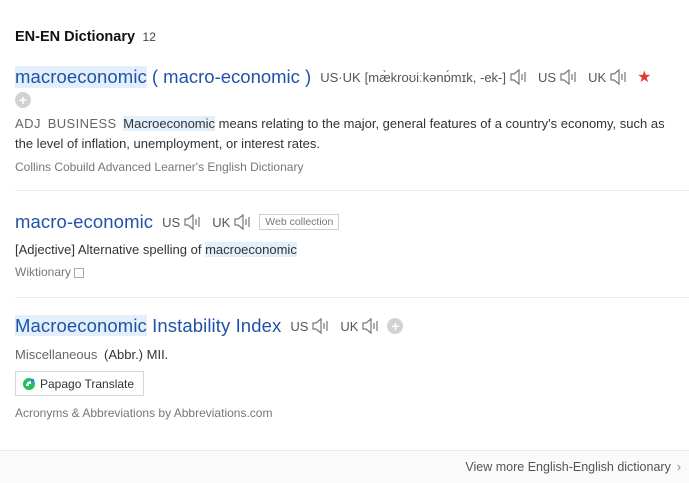 The image size is (689, 483). I want to click on web-collection-tag: Web collection, so click(299, 222).